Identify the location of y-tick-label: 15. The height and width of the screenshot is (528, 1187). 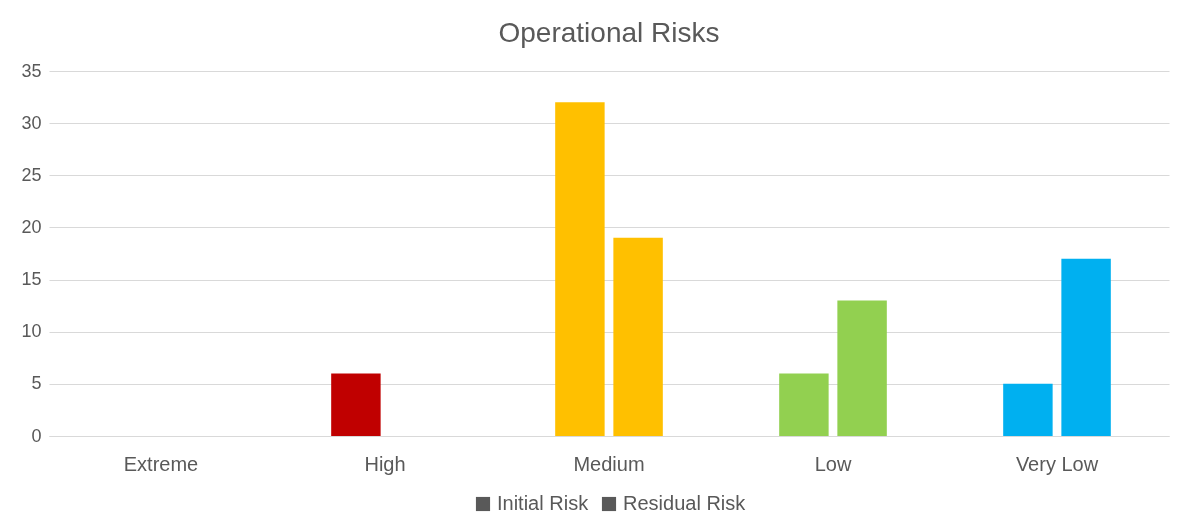
(31, 279).